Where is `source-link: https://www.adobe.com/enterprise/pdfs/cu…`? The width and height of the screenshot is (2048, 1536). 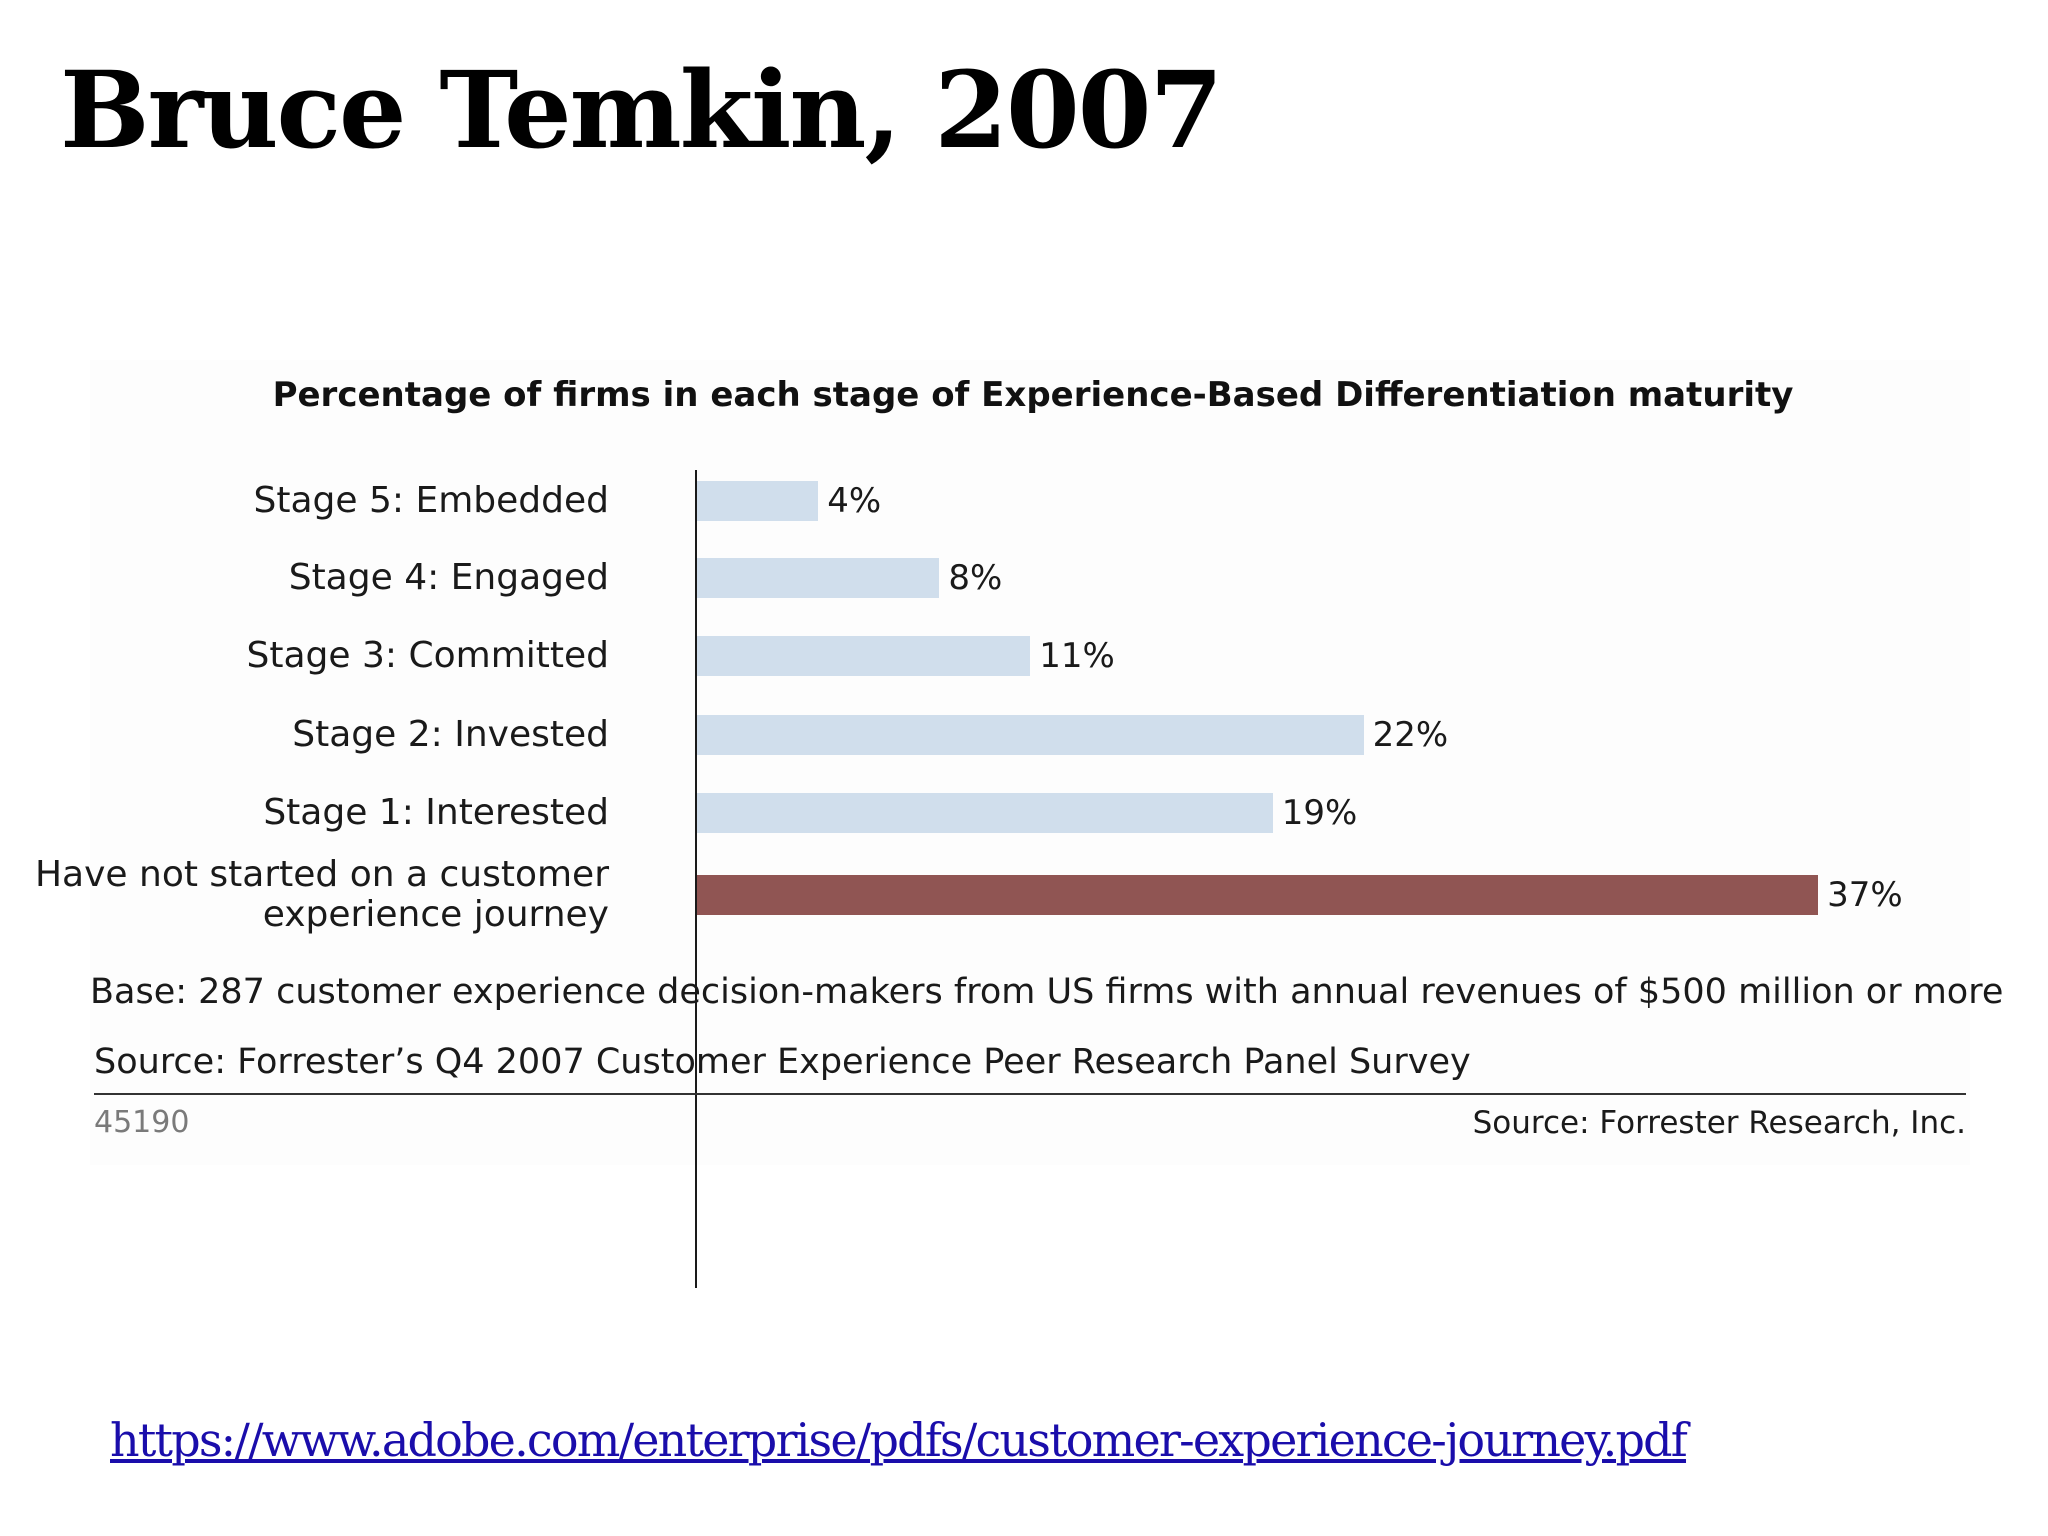
source-link: https://www.adobe.com/enterprise/pdfs/cu… is located at coordinates (899, 1440).